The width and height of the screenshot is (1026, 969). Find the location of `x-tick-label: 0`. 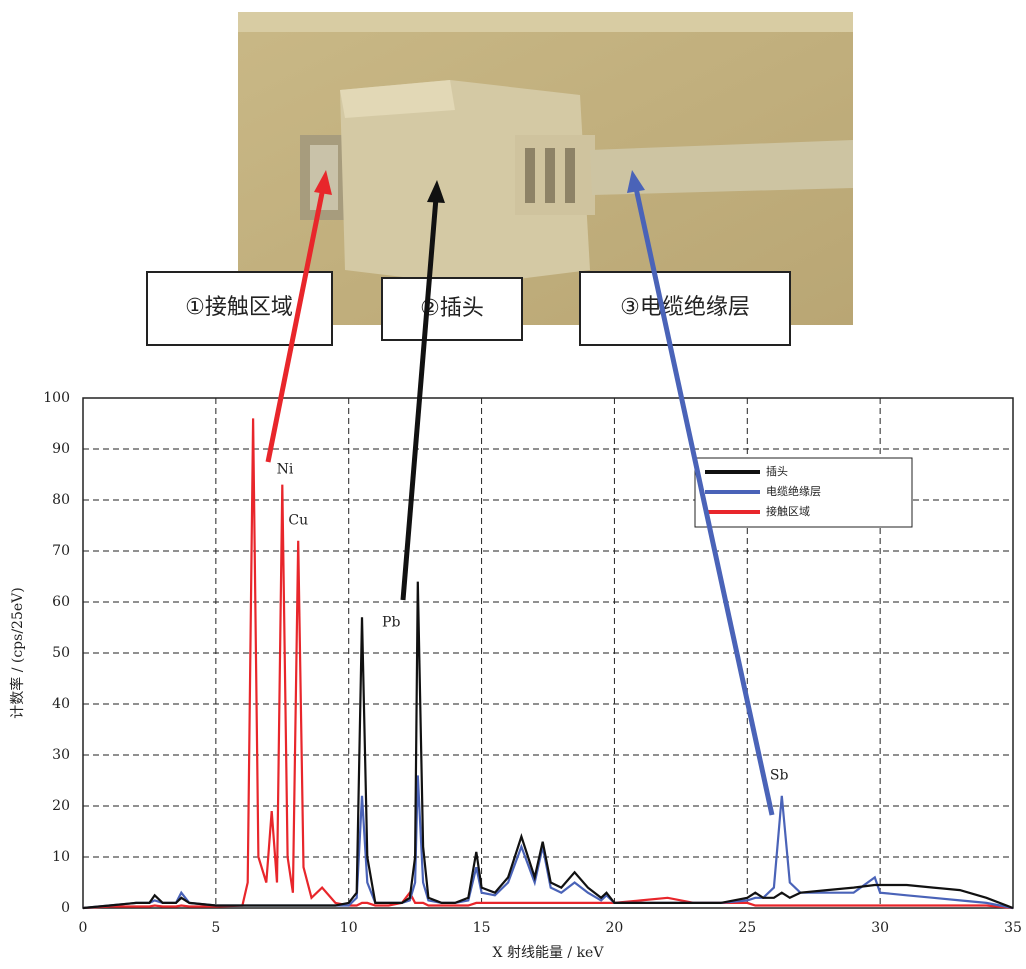

x-tick-label: 0 is located at coordinates (83, 928).